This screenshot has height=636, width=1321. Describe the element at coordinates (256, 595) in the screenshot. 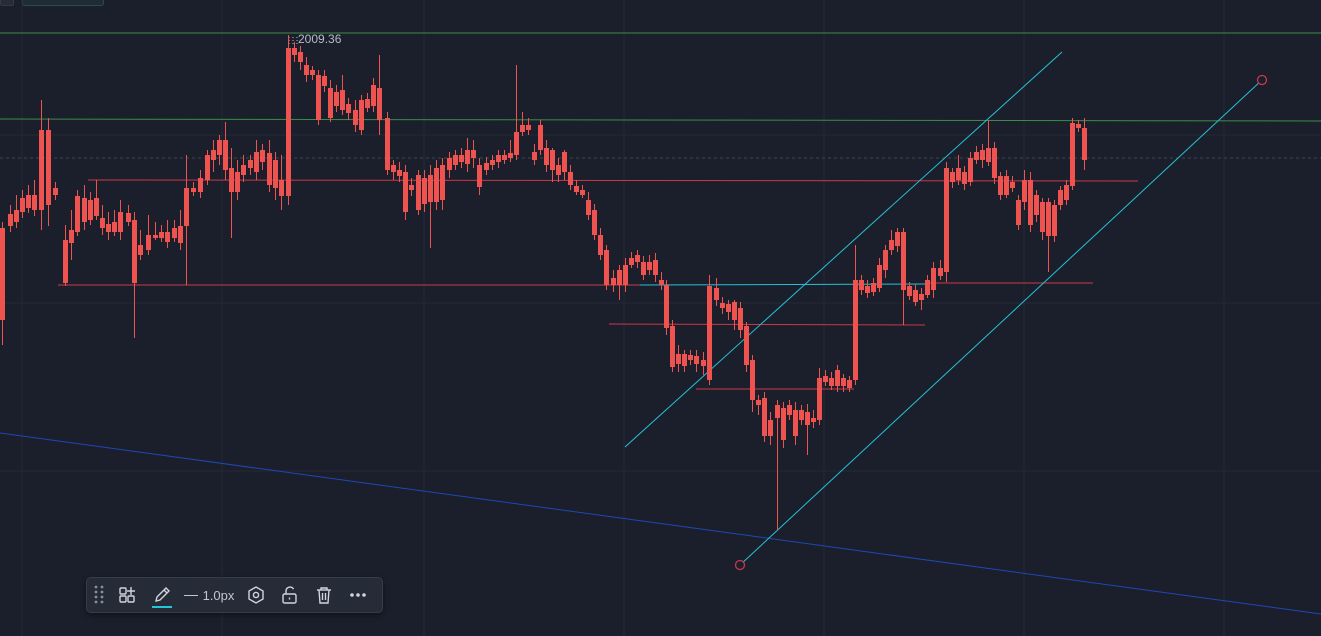

I see `settings-button` at that location.